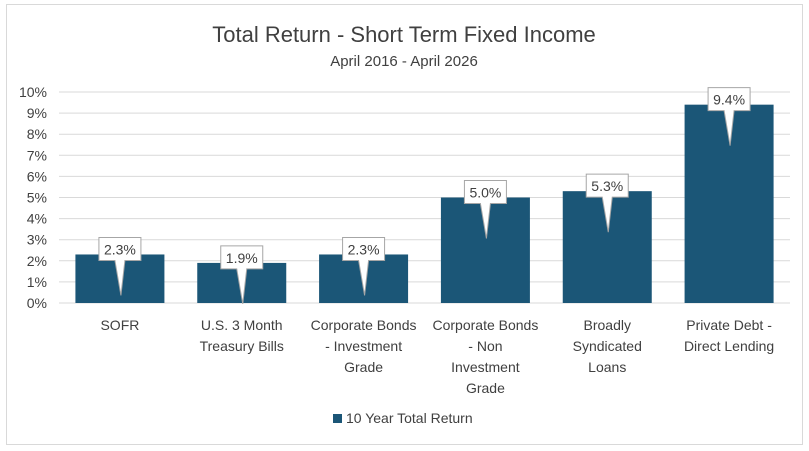 The height and width of the screenshot is (451, 809). Describe the element at coordinates (37, 198) in the screenshot. I see `y-tick-label: 5%` at that location.